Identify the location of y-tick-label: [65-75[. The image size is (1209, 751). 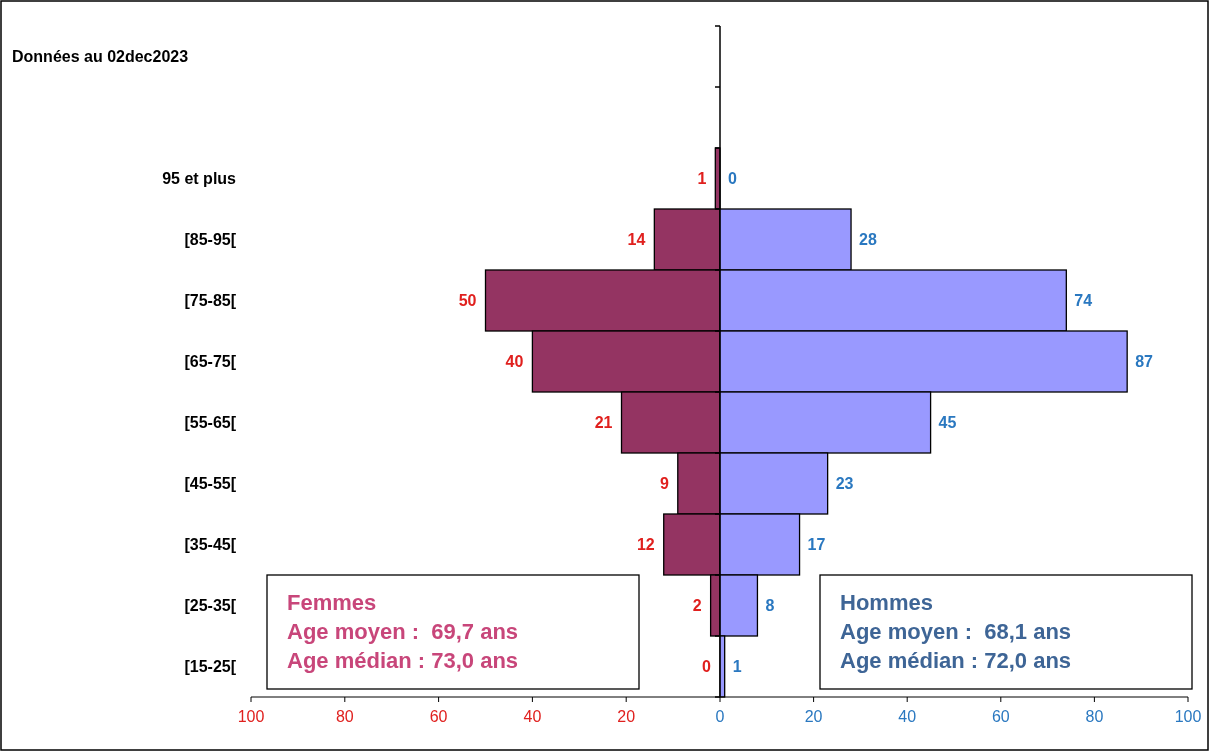
(210, 362).